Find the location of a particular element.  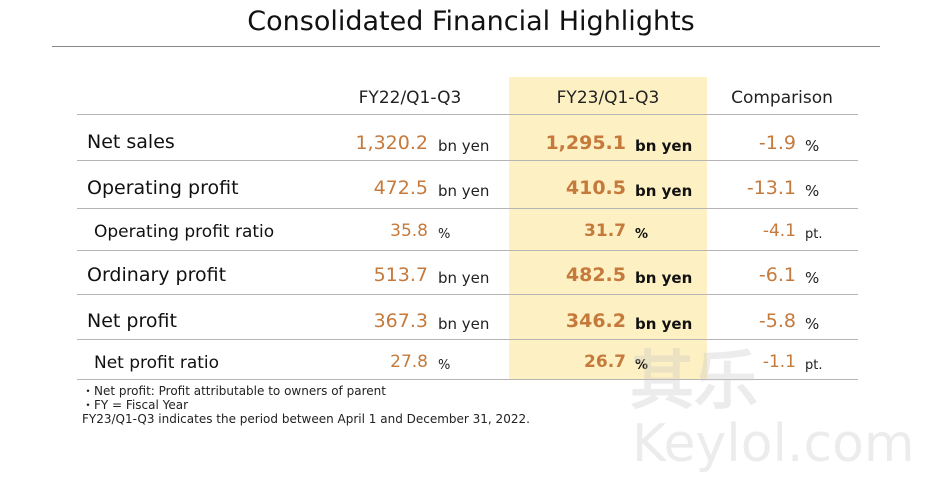

prev-value: 472.5 is located at coordinates (400, 188).